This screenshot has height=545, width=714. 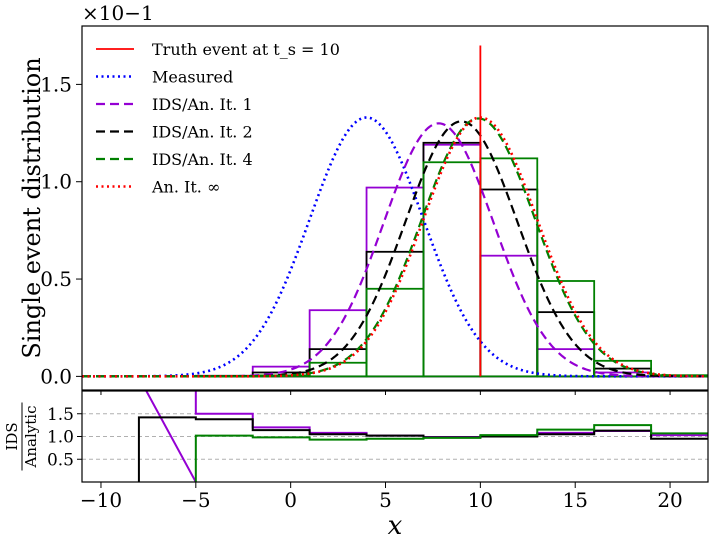 What do you see at coordinates (385, 500) in the screenshot?
I see `ratio-xtick-label: 5` at bounding box center [385, 500].